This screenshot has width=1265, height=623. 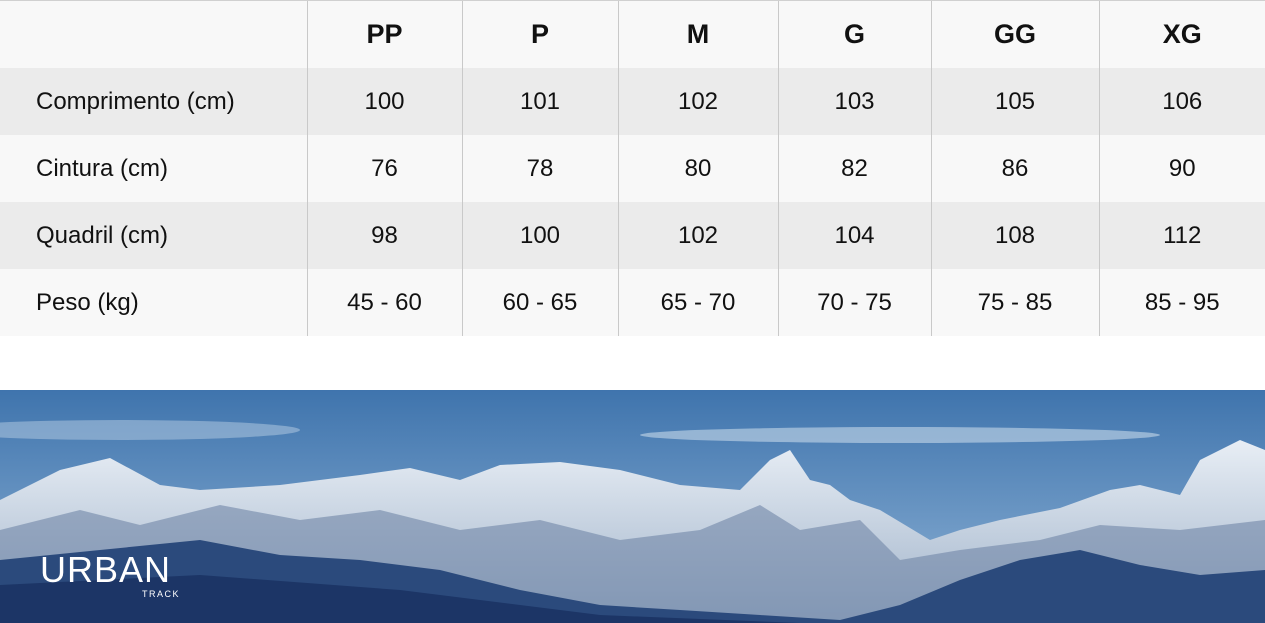 What do you see at coordinates (153, 168) in the screenshot?
I see `row-label: Cintura (cm)` at bounding box center [153, 168].